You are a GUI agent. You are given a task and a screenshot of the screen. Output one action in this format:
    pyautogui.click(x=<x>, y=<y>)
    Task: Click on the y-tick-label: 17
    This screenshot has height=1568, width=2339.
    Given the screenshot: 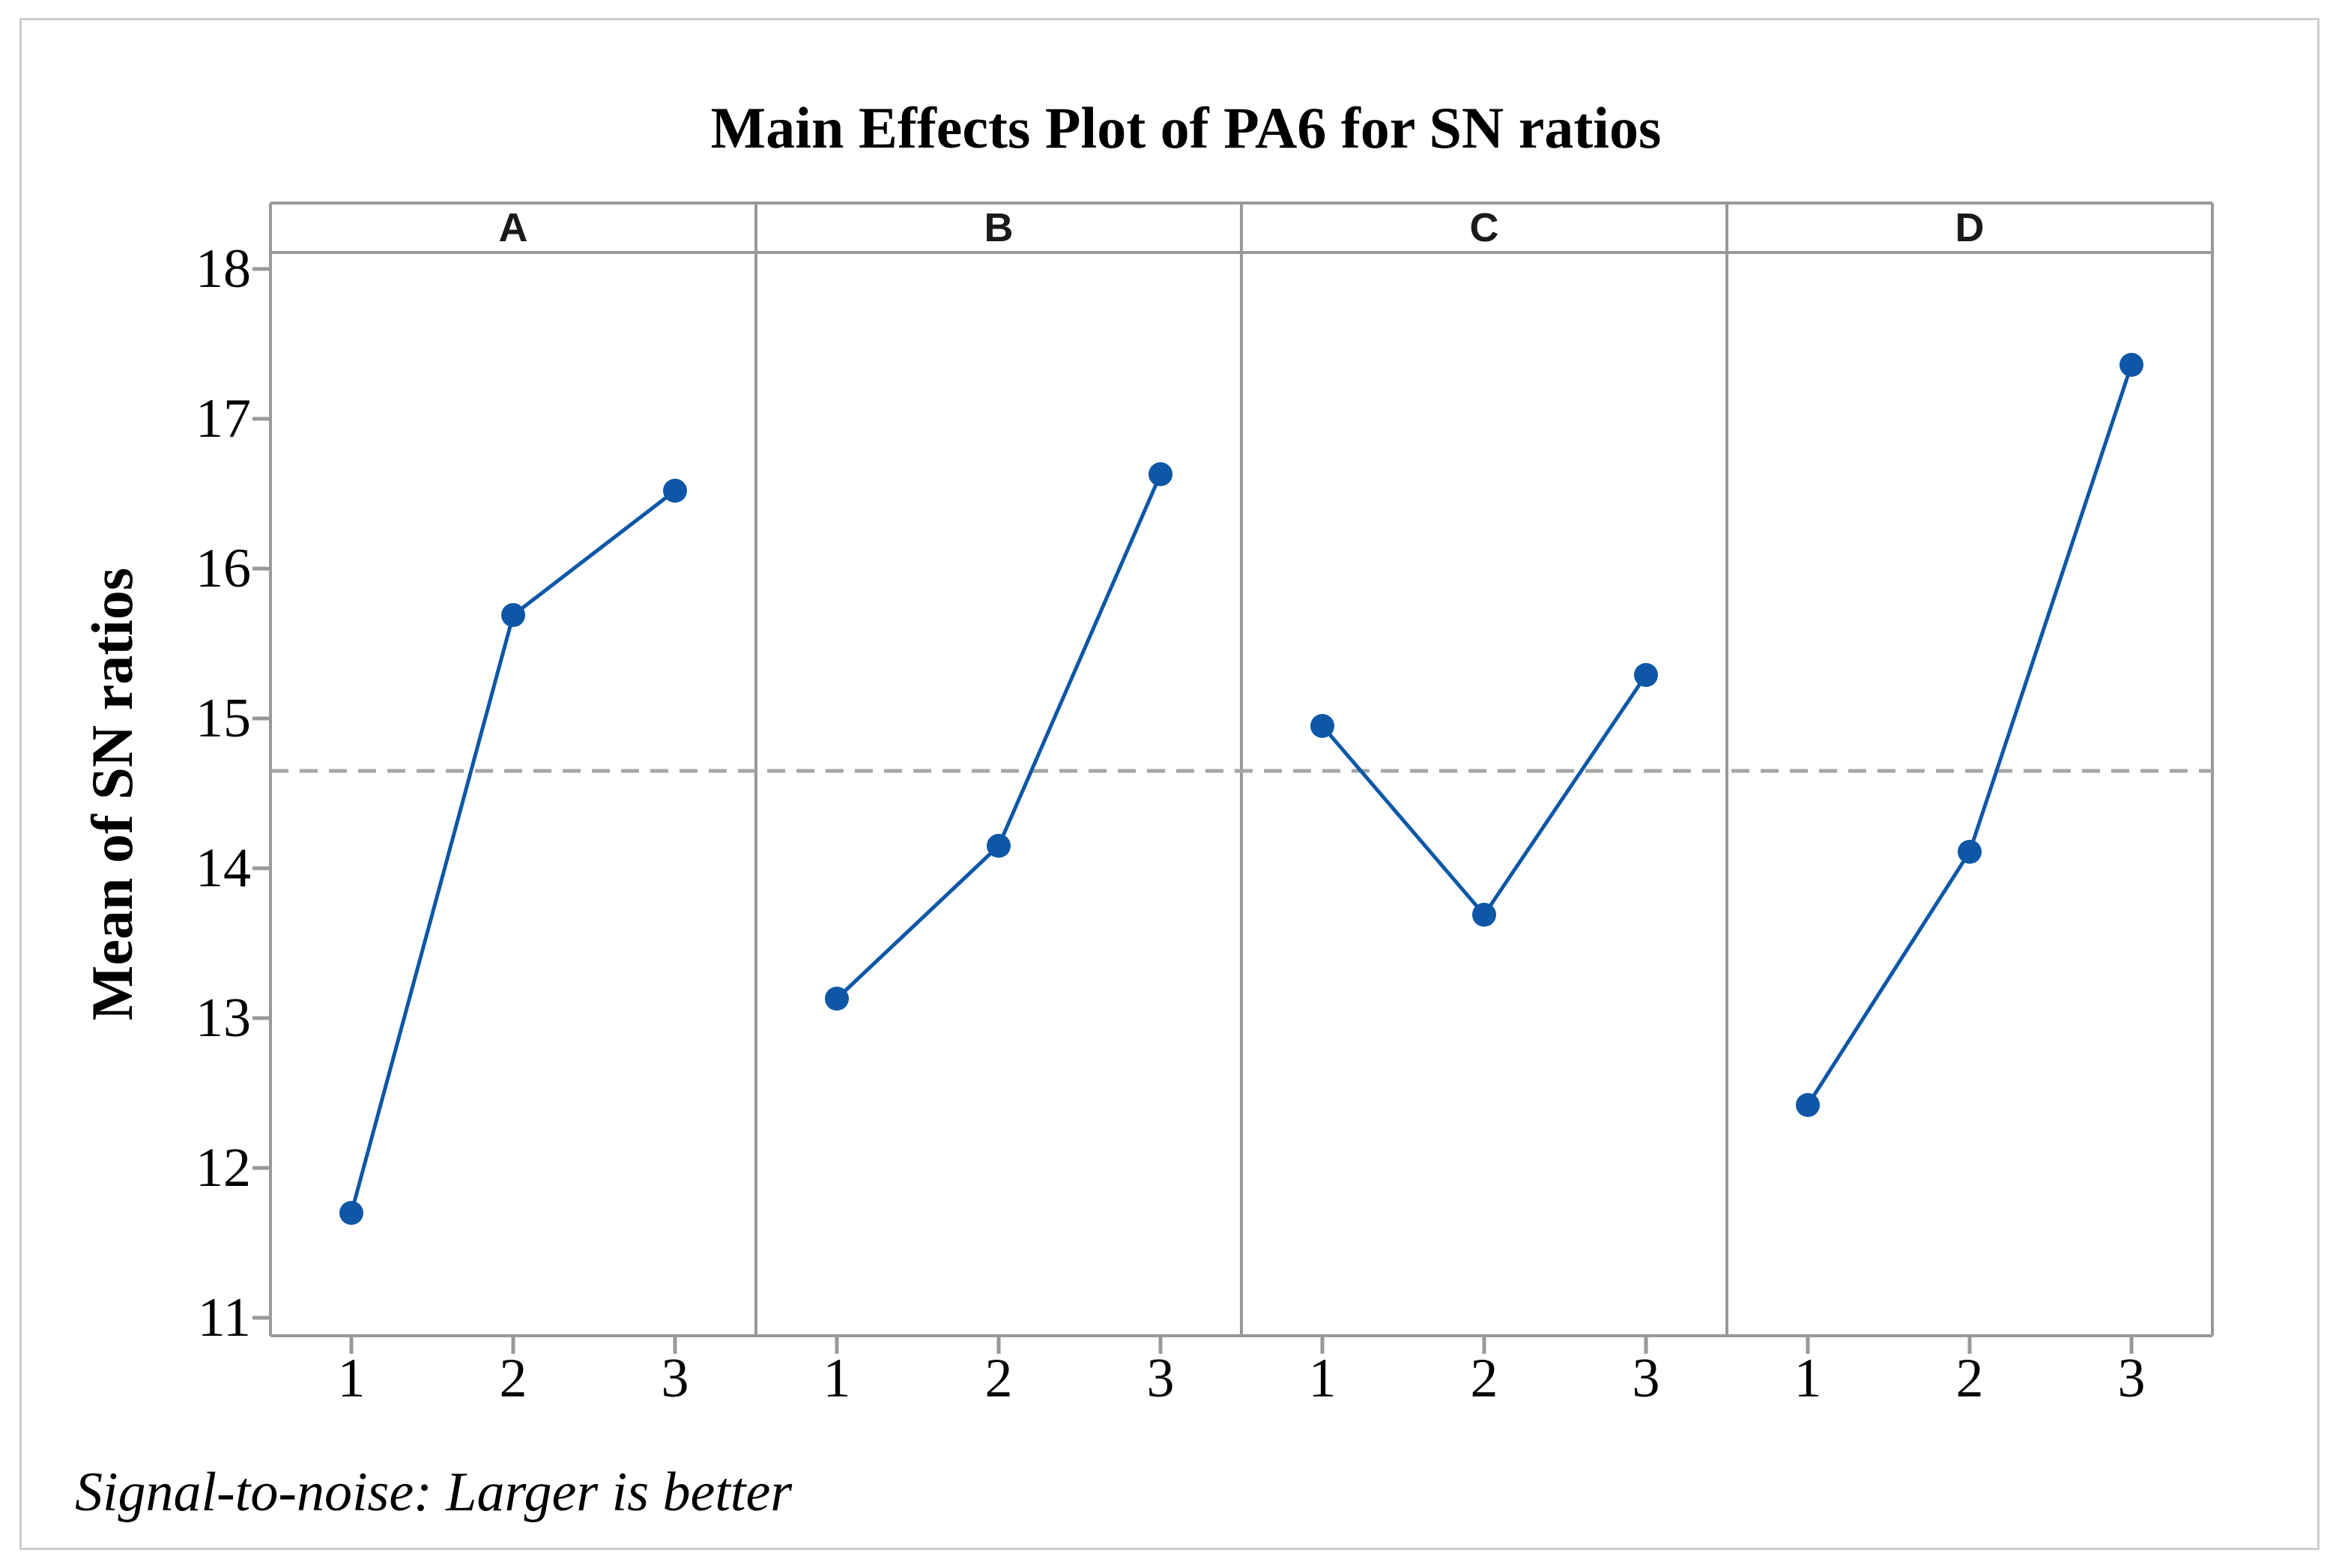 What is the action you would take?
    pyautogui.click(x=223, y=418)
    